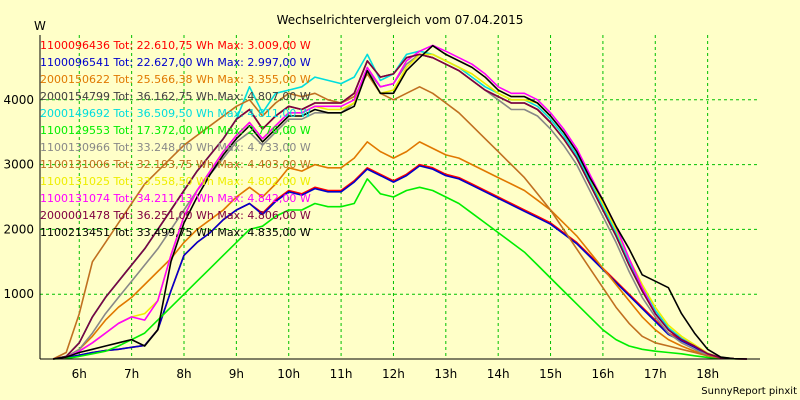  I want to click on footer-credit: SunnyReport pinxit, so click(749, 391).